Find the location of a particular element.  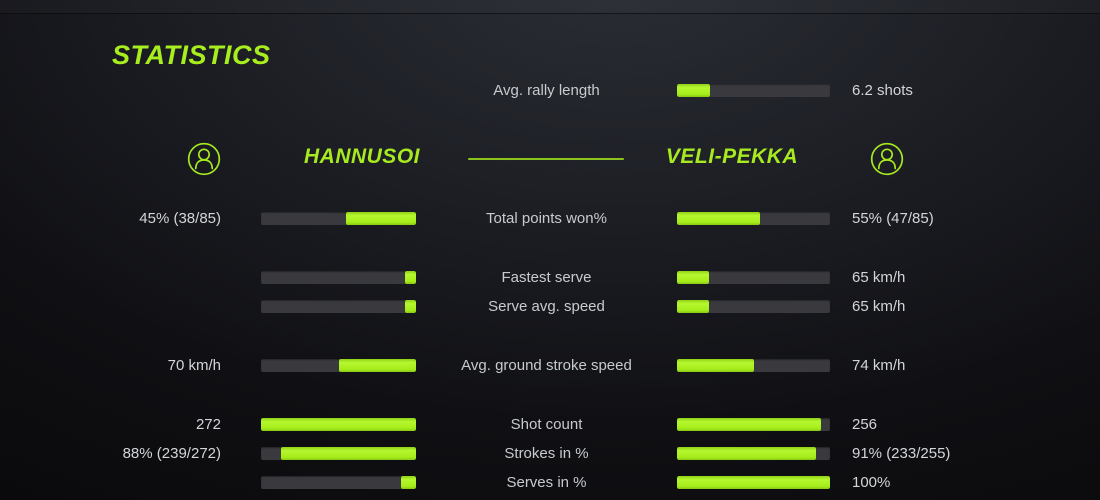

right-value: 91% (233/255) is located at coordinates (901, 453).